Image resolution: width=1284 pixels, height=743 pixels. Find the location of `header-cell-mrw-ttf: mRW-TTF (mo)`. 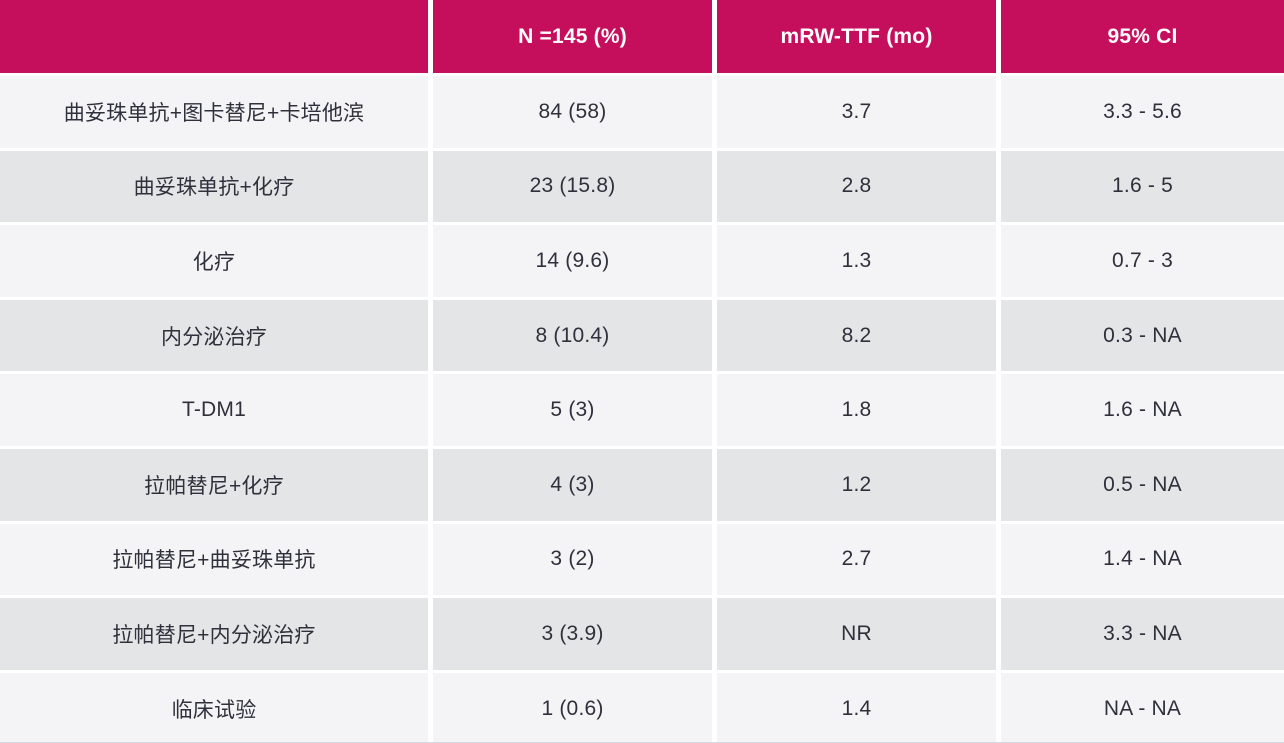

header-cell-mrw-ttf: mRW-TTF (mo) is located at coordinates (856, 36).